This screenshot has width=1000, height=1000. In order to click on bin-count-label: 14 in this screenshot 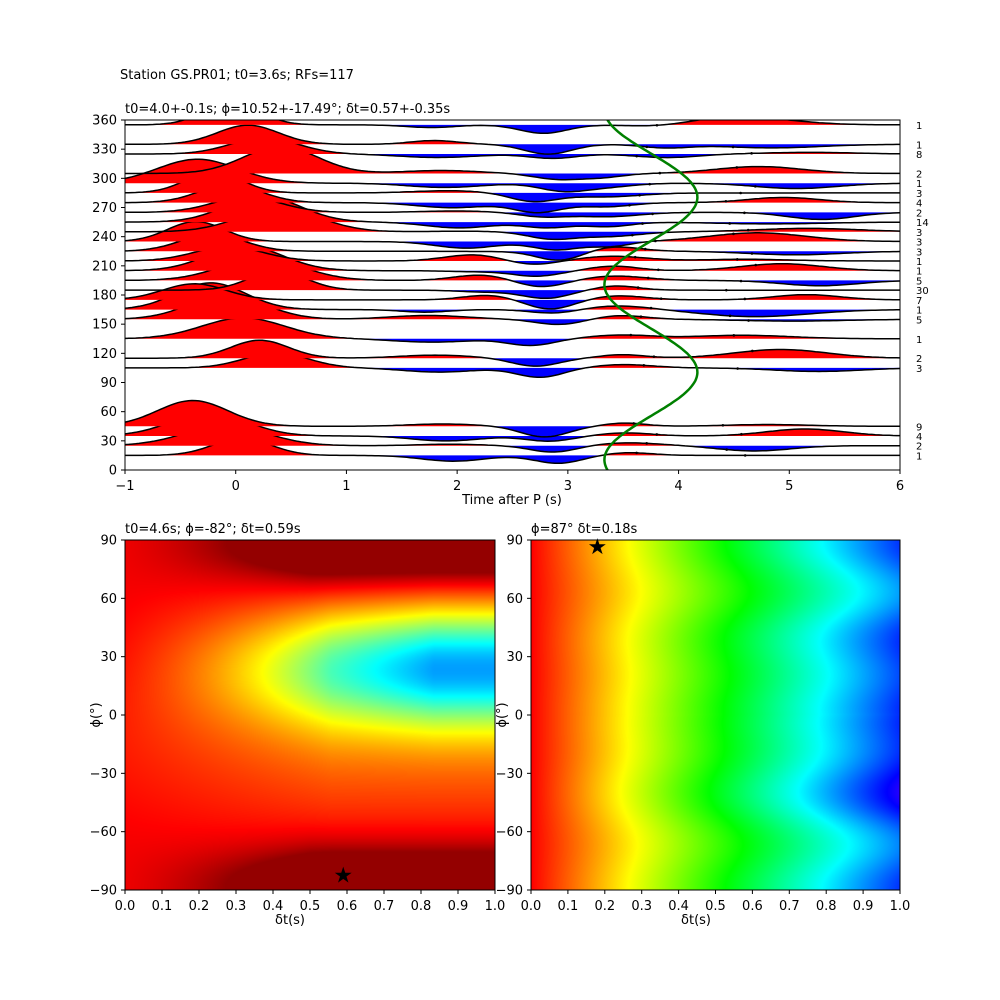, I will do `click(922, 223)`.